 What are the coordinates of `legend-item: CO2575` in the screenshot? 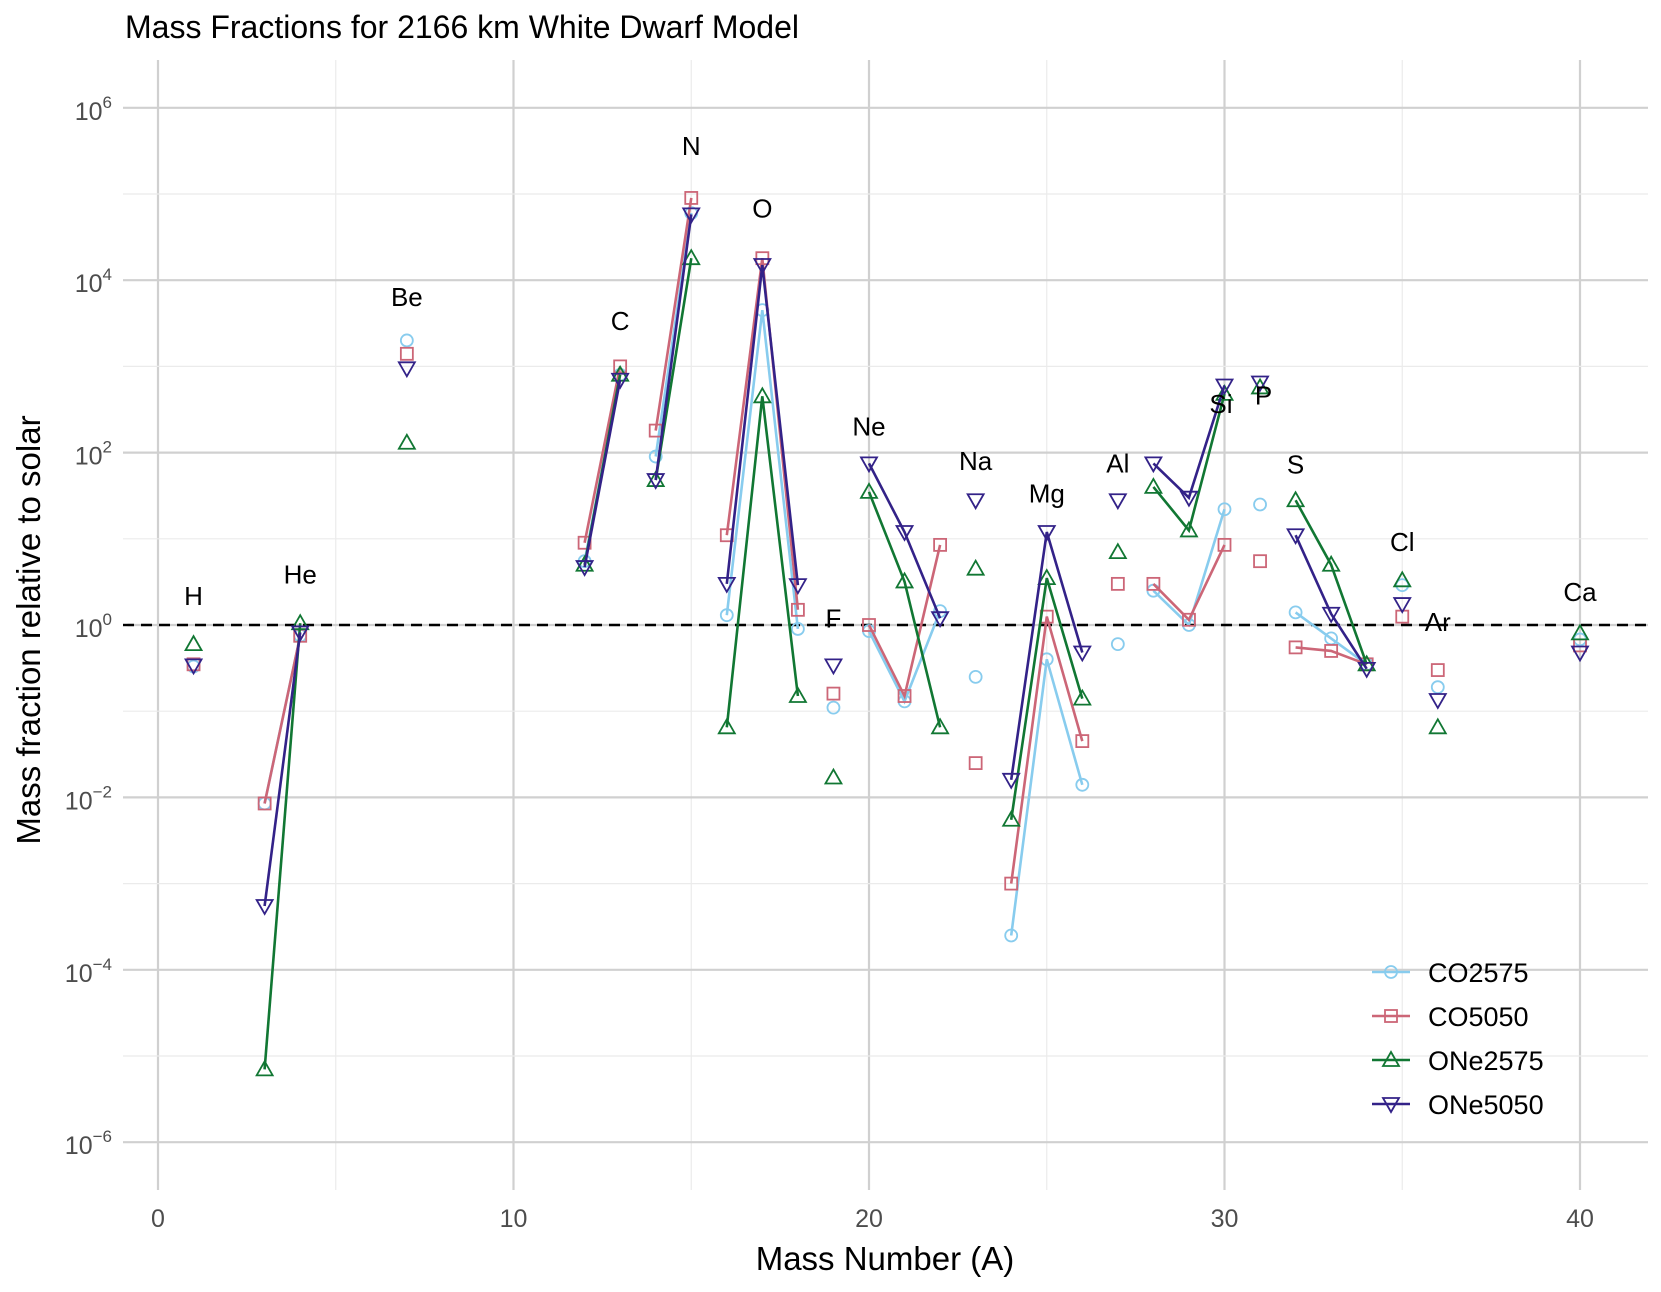 It's located at (1450, 973).